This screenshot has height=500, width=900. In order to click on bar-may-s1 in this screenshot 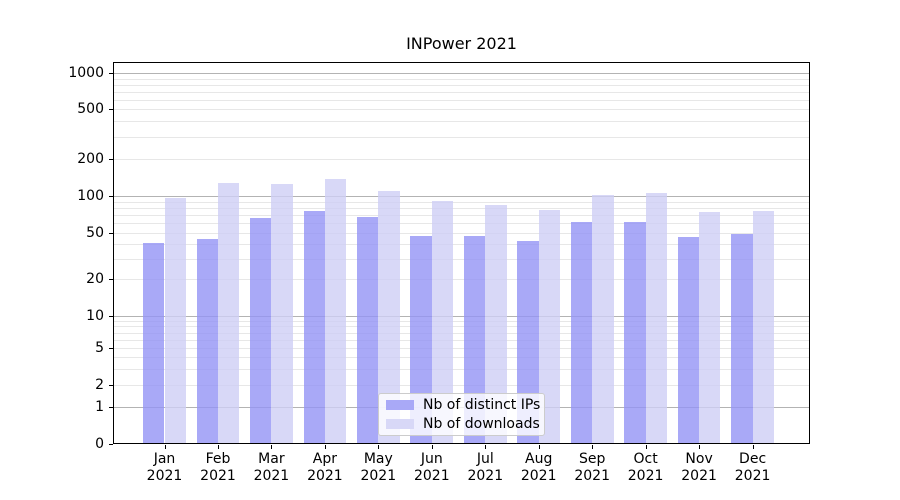, I will do `click(389, 317)`.